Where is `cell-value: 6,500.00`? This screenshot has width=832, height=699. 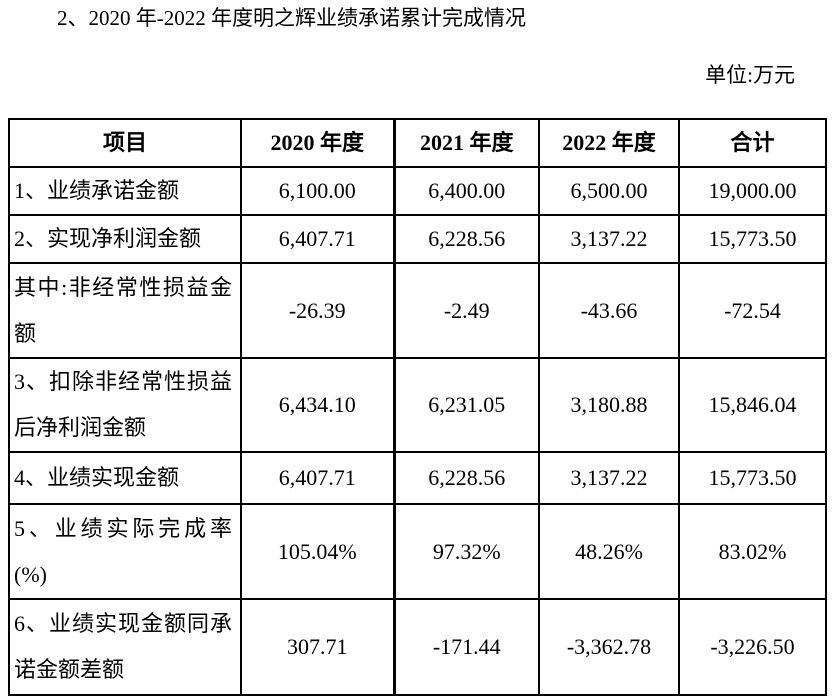
cell-value: 6,500.00 is located at coordinates (609, 191).